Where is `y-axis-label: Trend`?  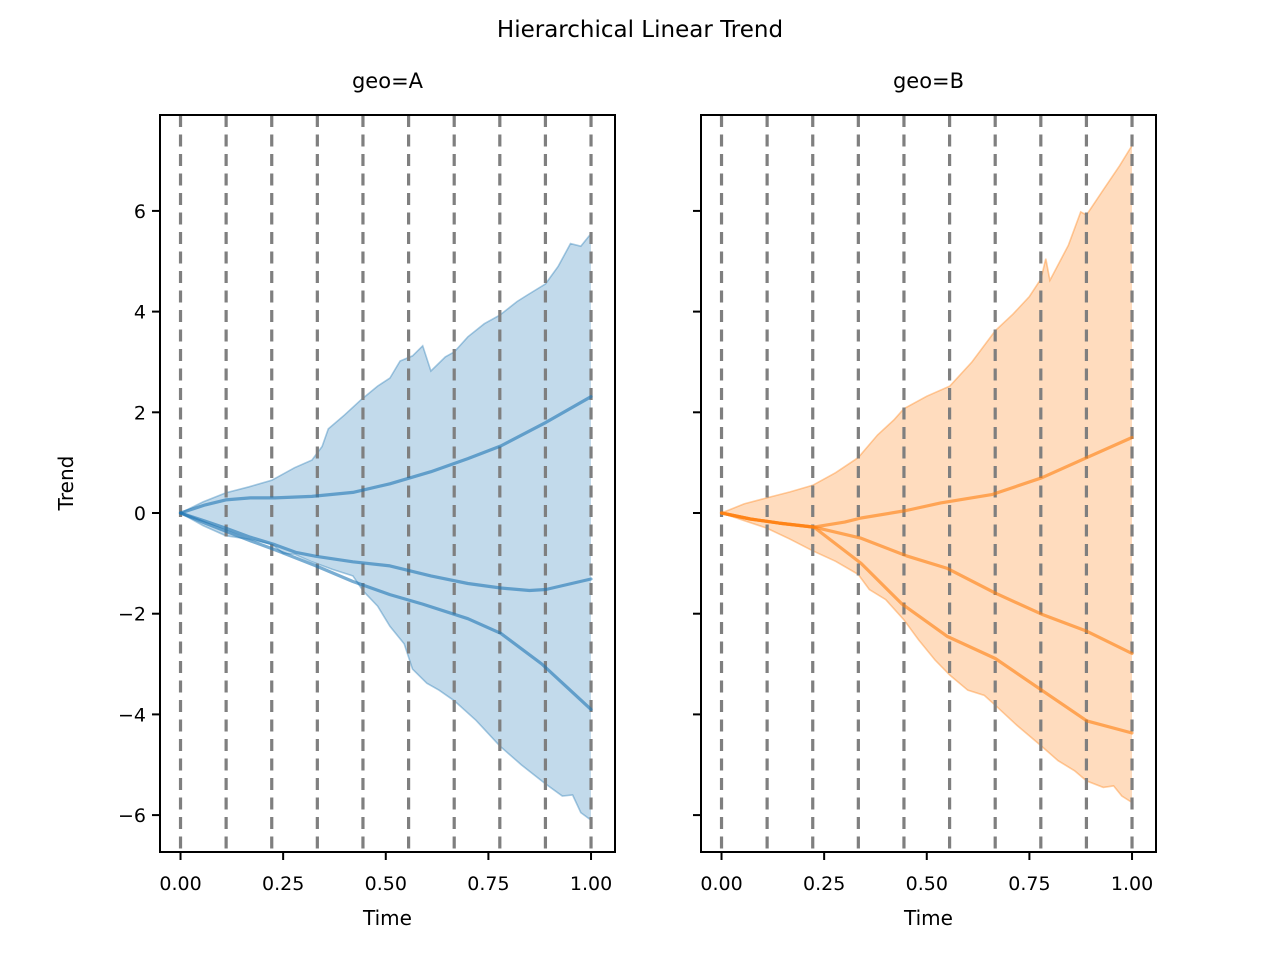
y-axis-label: Trend is located at coordinates (66, 483).